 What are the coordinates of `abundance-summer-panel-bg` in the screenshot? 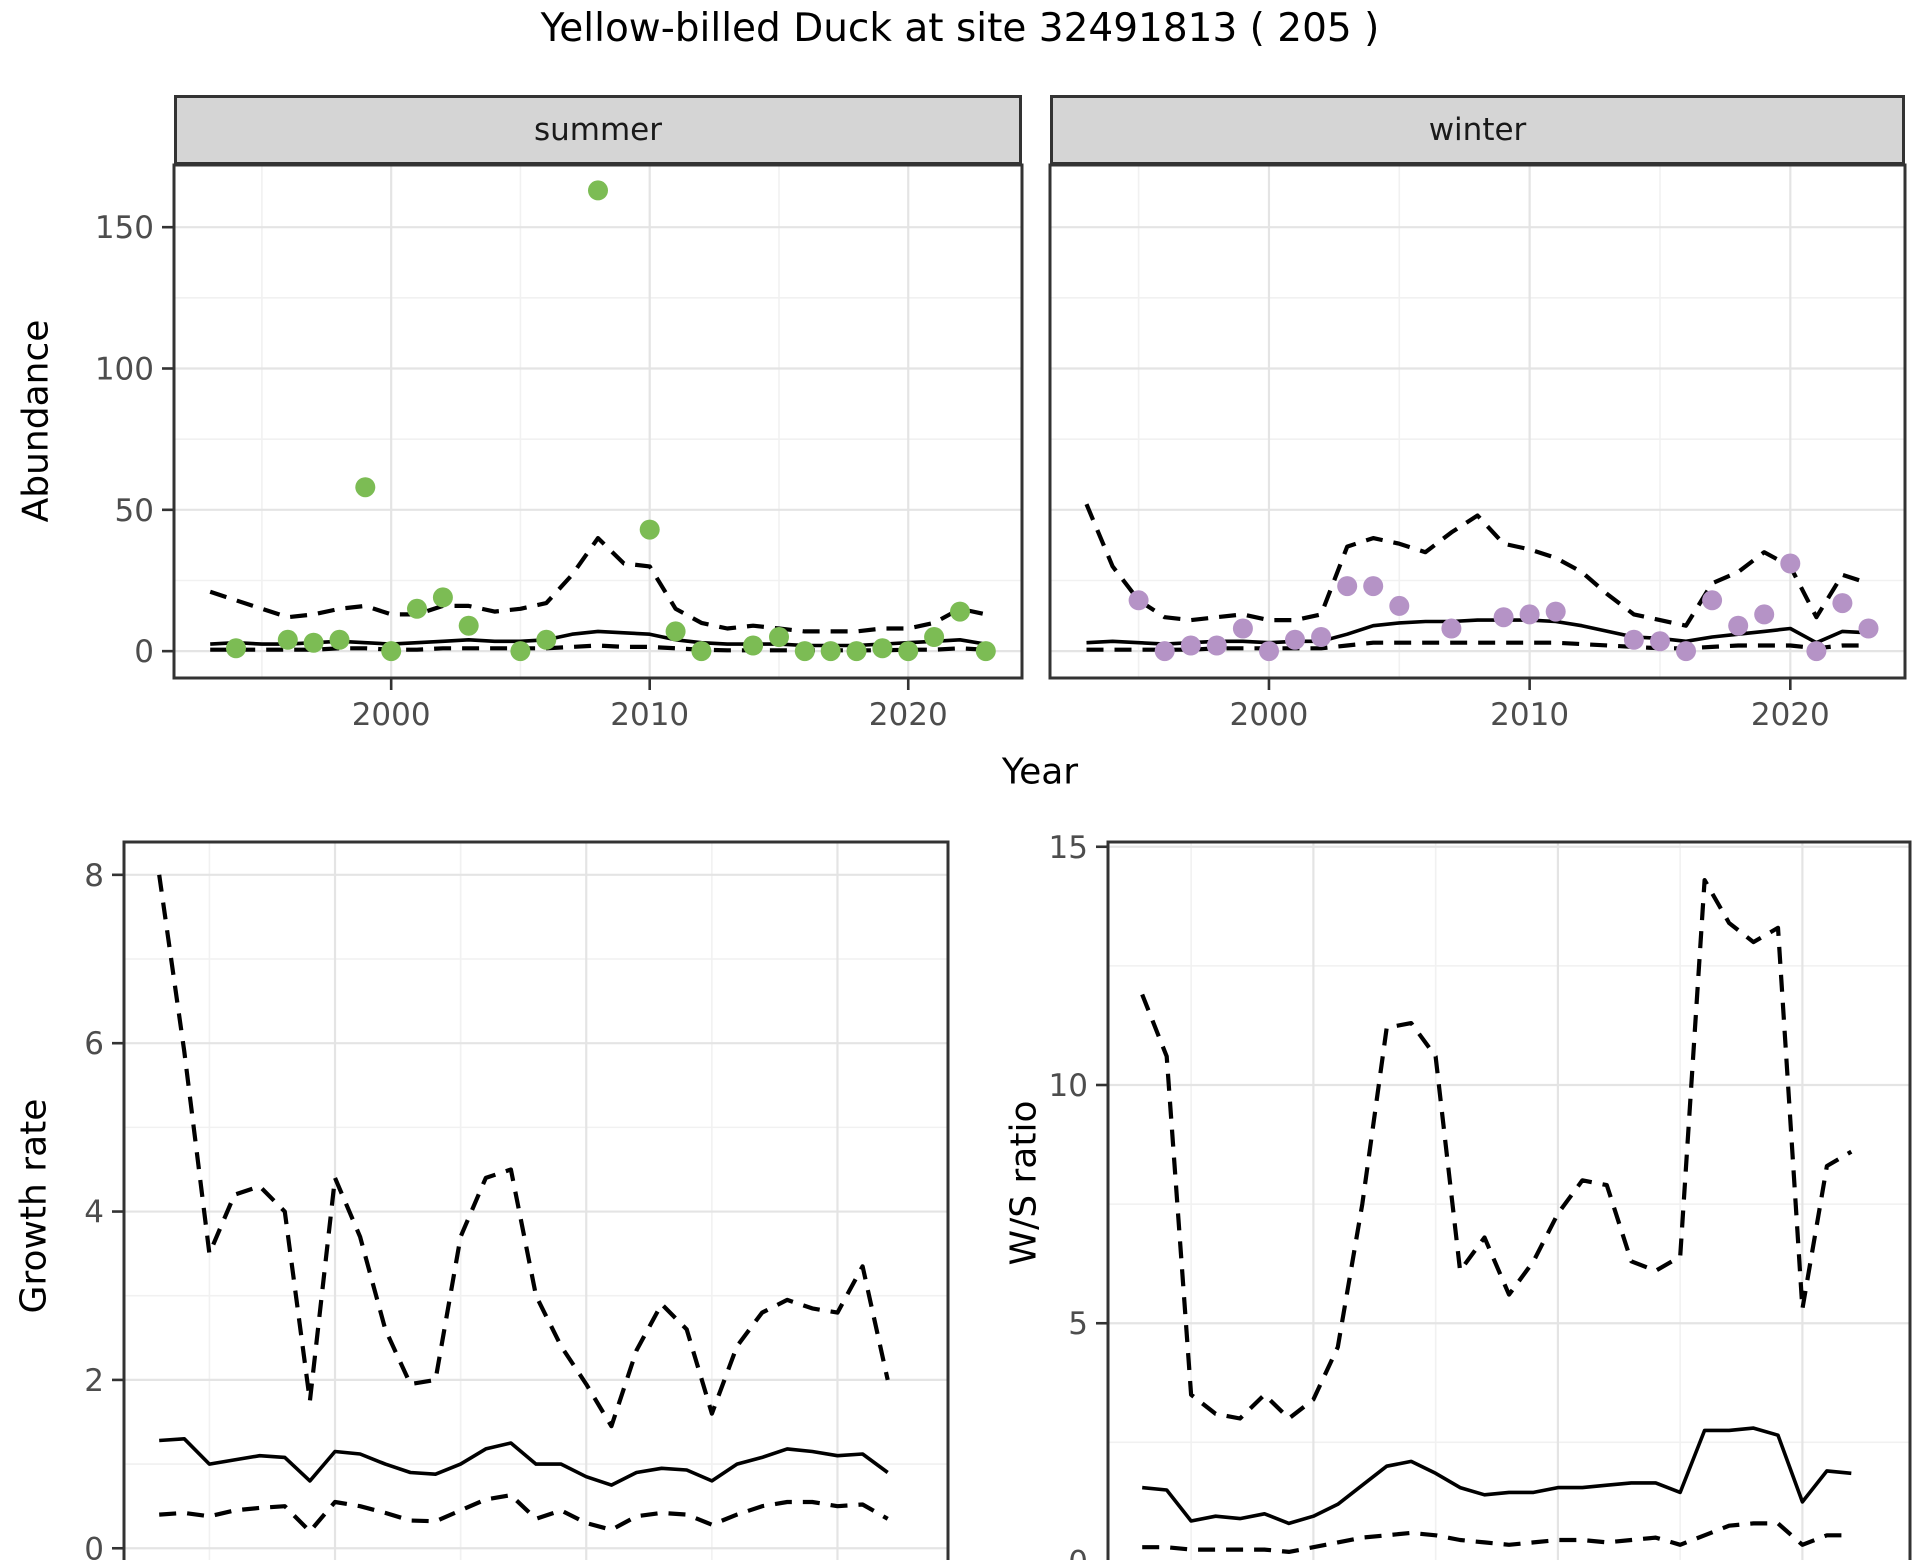 It's located at (598, 421).